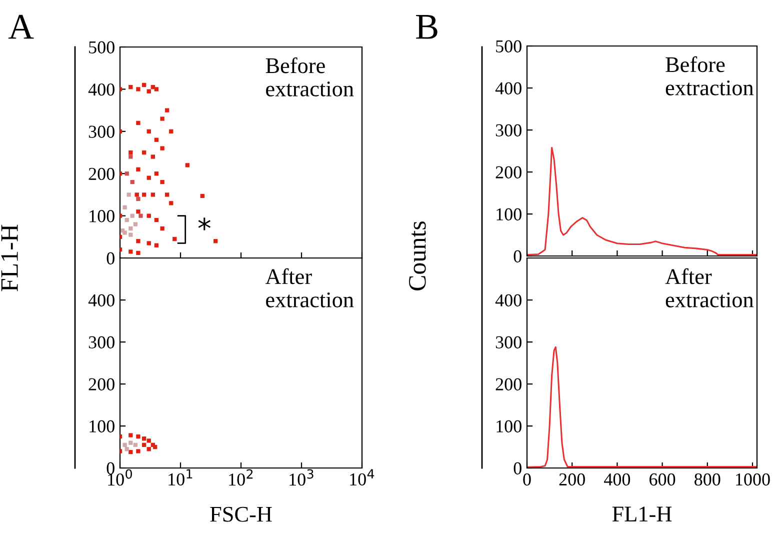 The width and height of the screenshot is (774, 536). Describe the element at coordinates (617, 479) in the screenshot. I see `x-tick-label: 400` at that location.